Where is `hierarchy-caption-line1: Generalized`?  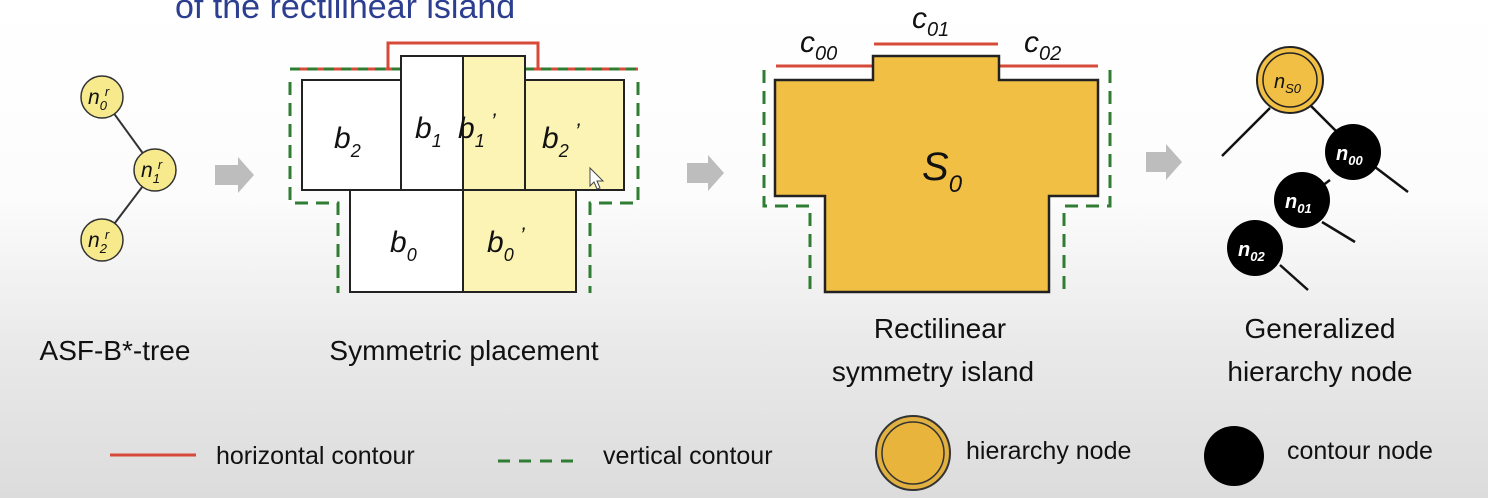 hierarchy-caption-line1: Generalized is located at coordinates (1320, 328).